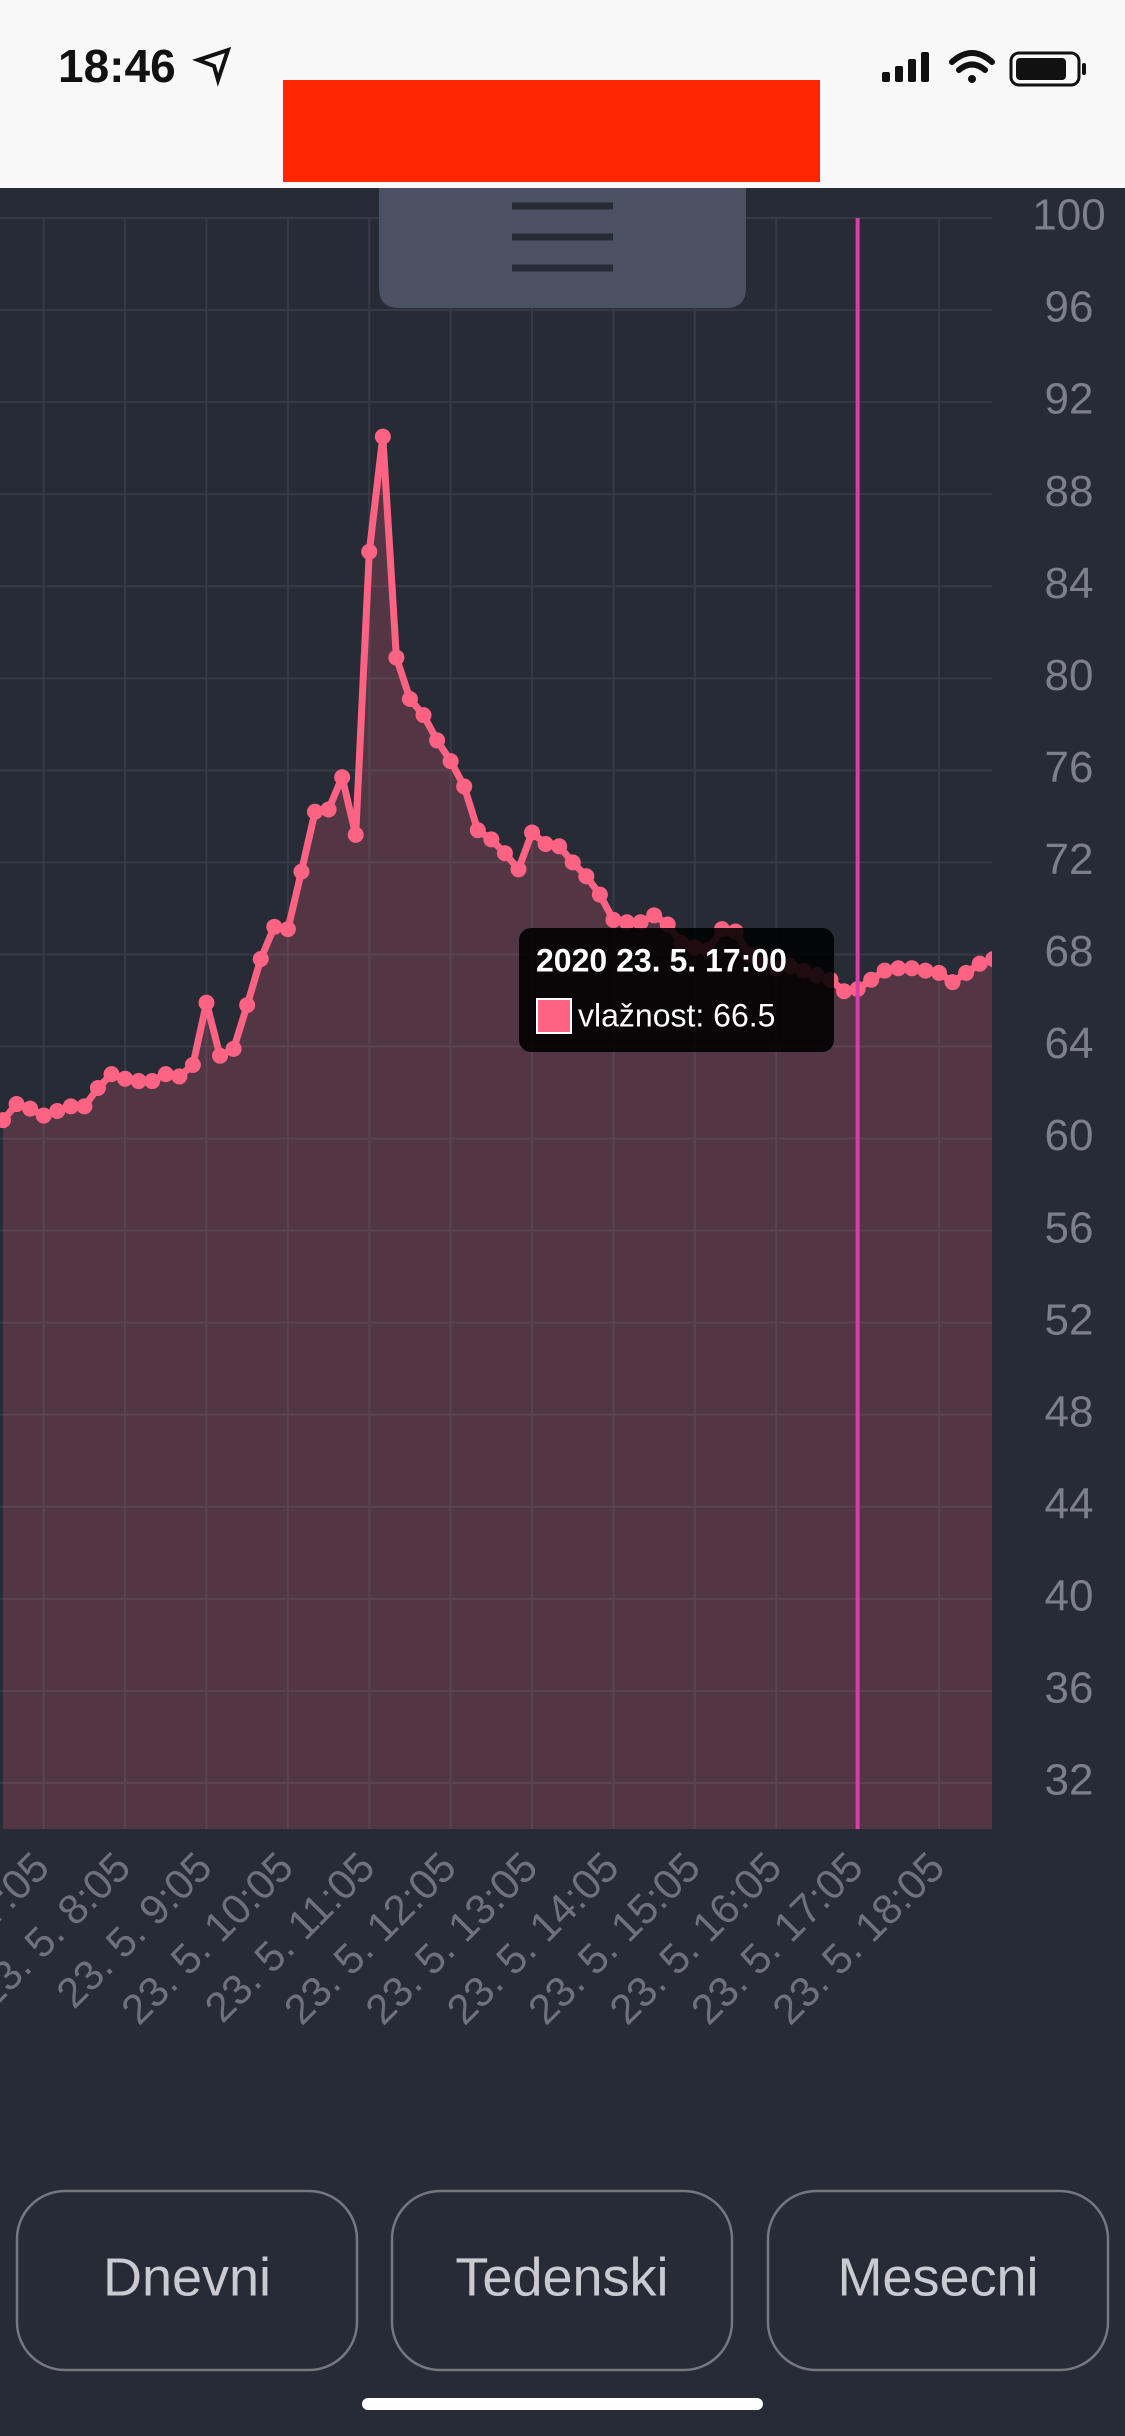 This screenshot has width=1125, height=2436. What do you see at coordinates (1069, 1411) in the screenshot?
I see `y-tick-label: 48` at bounding box center [1069, 1411].